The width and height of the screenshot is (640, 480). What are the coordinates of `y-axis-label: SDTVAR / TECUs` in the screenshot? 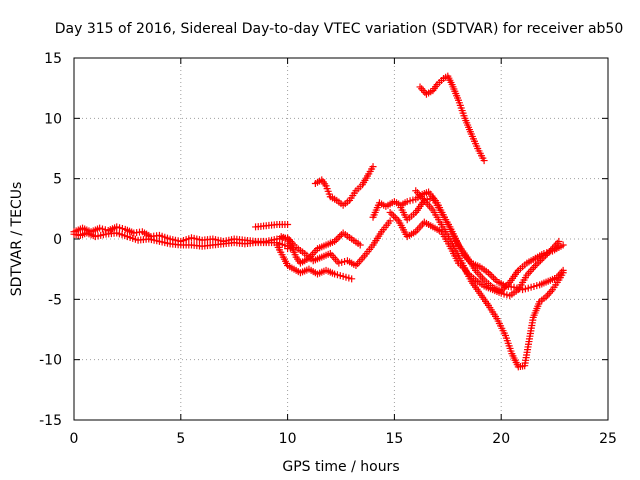 It's located at (17, 239).